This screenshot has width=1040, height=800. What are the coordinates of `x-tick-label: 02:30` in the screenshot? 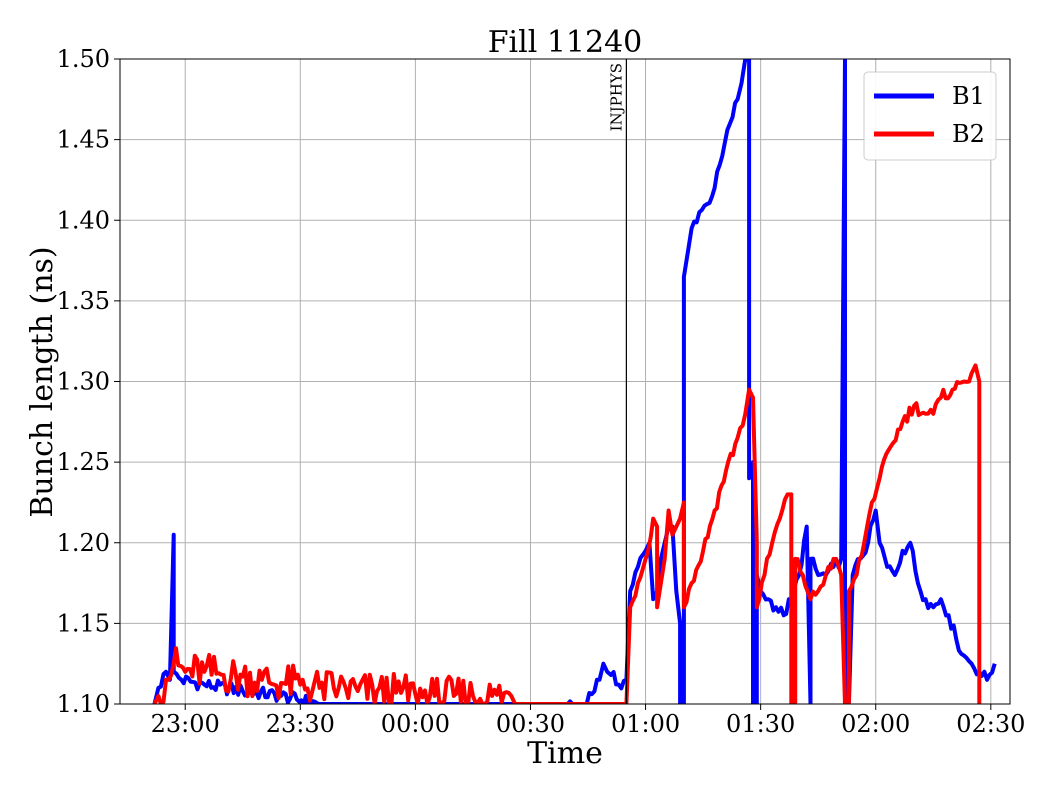 It's located at (990, 724).